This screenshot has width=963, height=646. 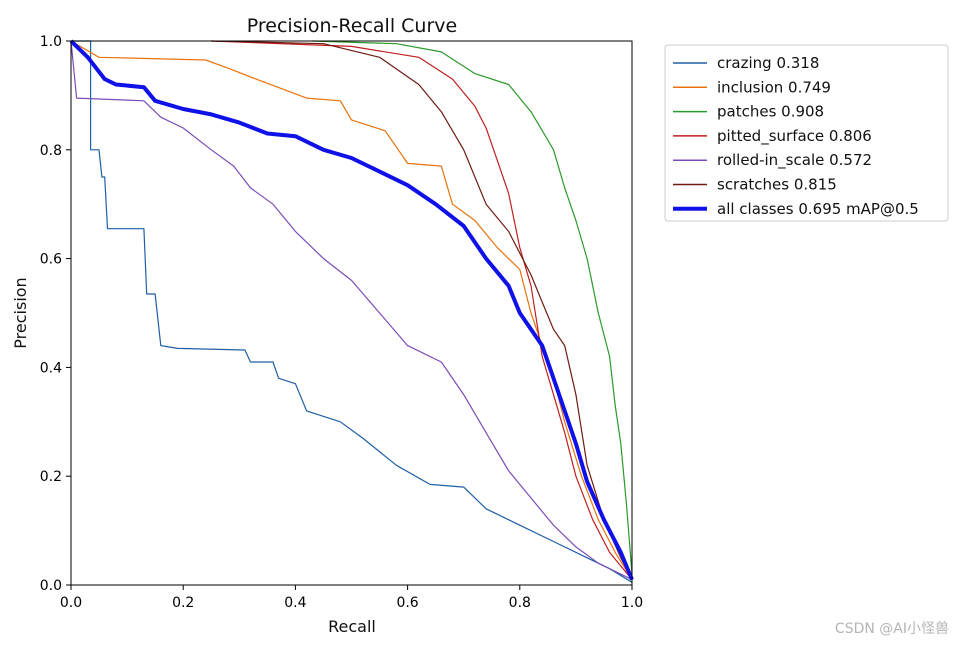 What do you see at coordinates (891, 629) in the screenshot?
I see `watermark: CSDN @AI小怪兽` at bounding box center [891, 629].